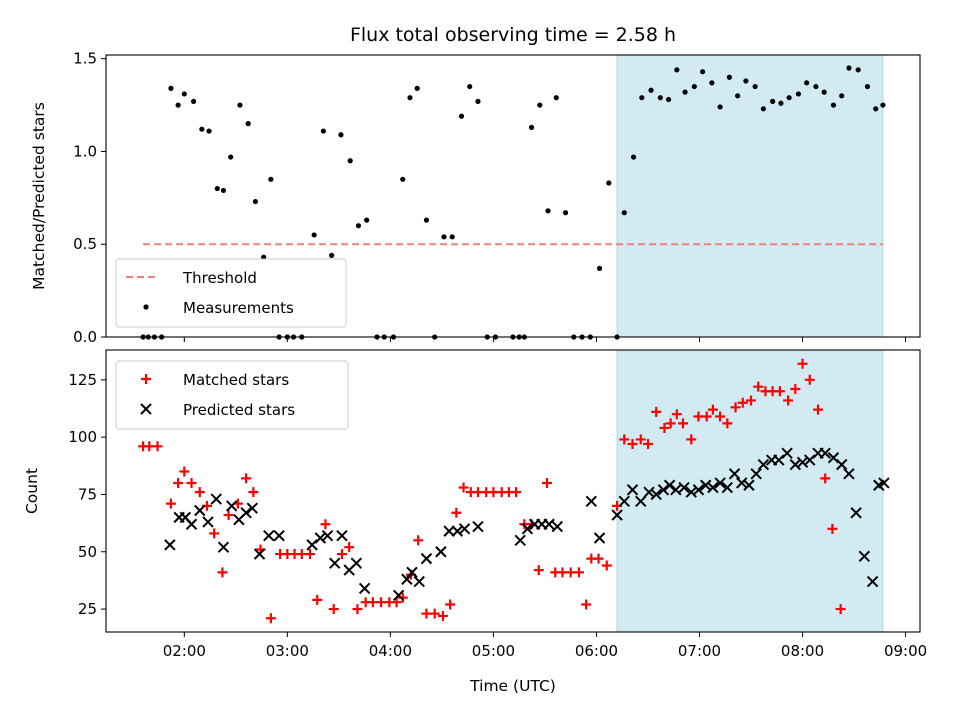  What do you see at coordinates (85, 151) in the screenshot?
I see `y-tick-label: 1.0` at bounding box center [85, 151].